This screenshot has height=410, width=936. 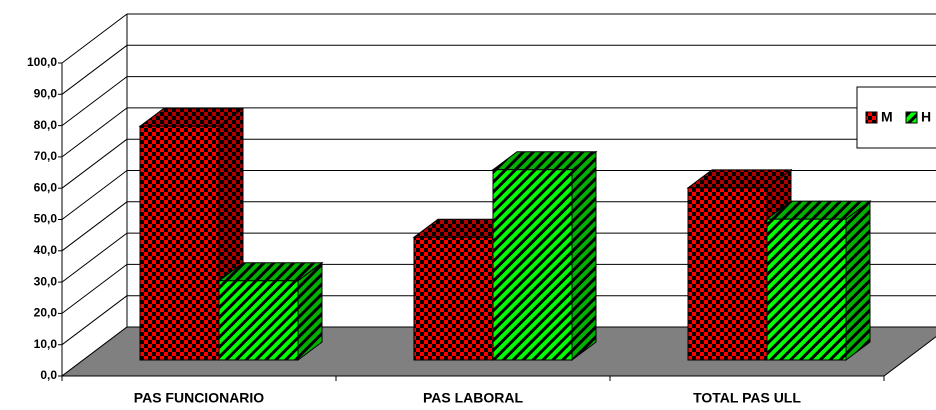 I want to click on y-tick-label: 100,0, so click(x=42, y=62).